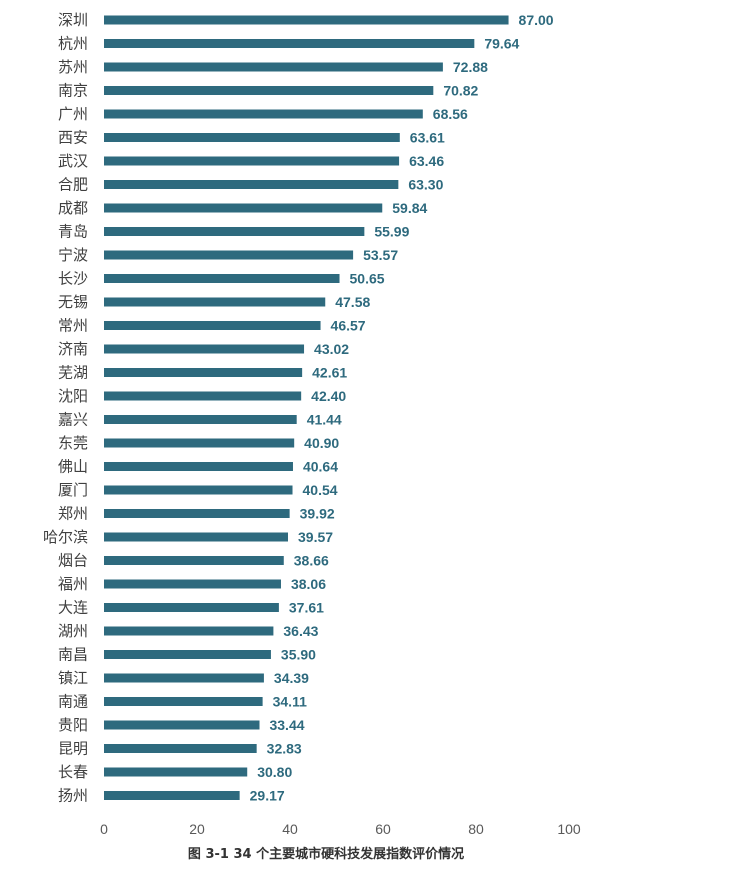 This screenshot has height=891, width=740. What do you see at coordinates (73, 373) in the screenshot?
I see `category-label: 芜湖` at bounding box center [73, 373].